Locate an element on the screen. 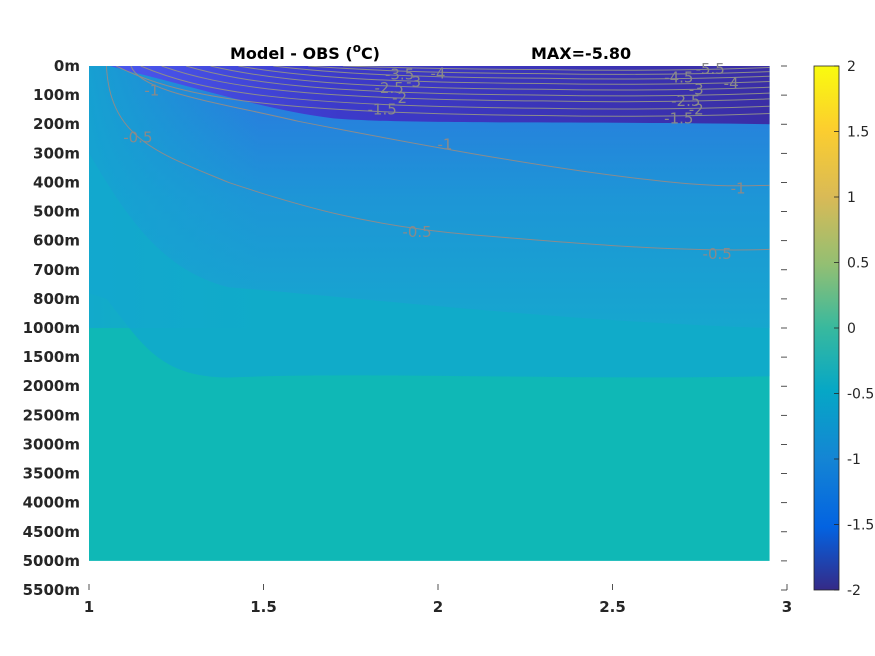  contour-level--4 is located at coordinates (504, 75).